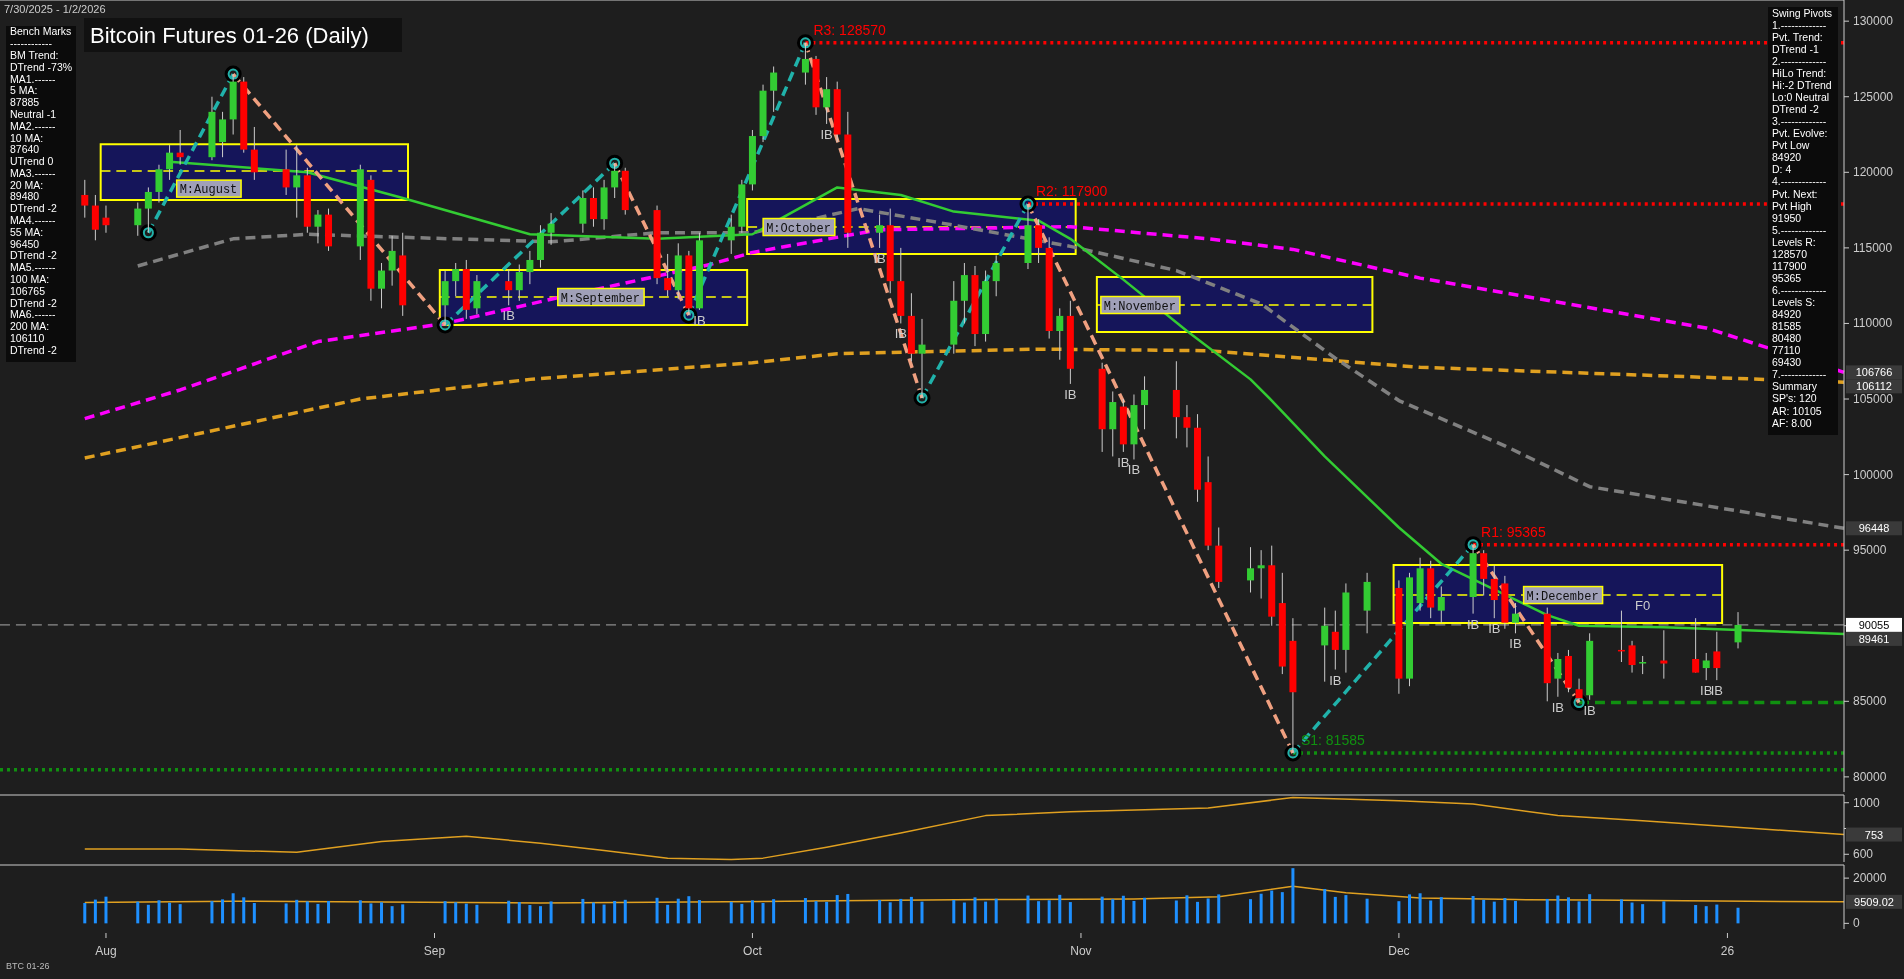  I want to click on annotation: 753, so click(1874, 834).